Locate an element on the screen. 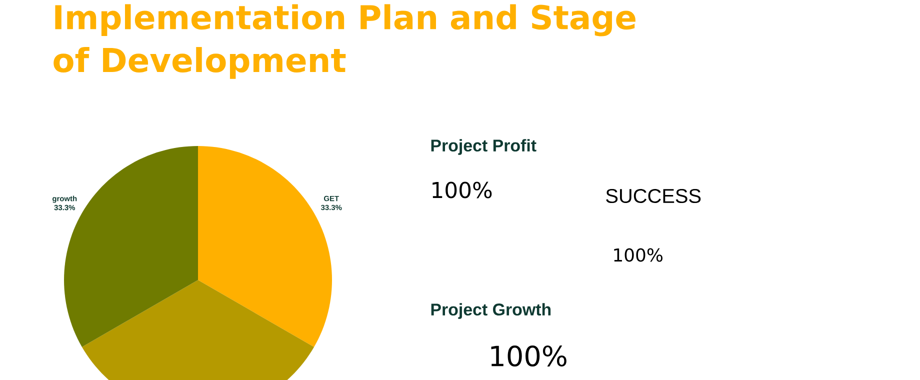 Image resolution: width=920 pixels, height=380 pixels. text: Project Profit is located at coordinates (483, 147).